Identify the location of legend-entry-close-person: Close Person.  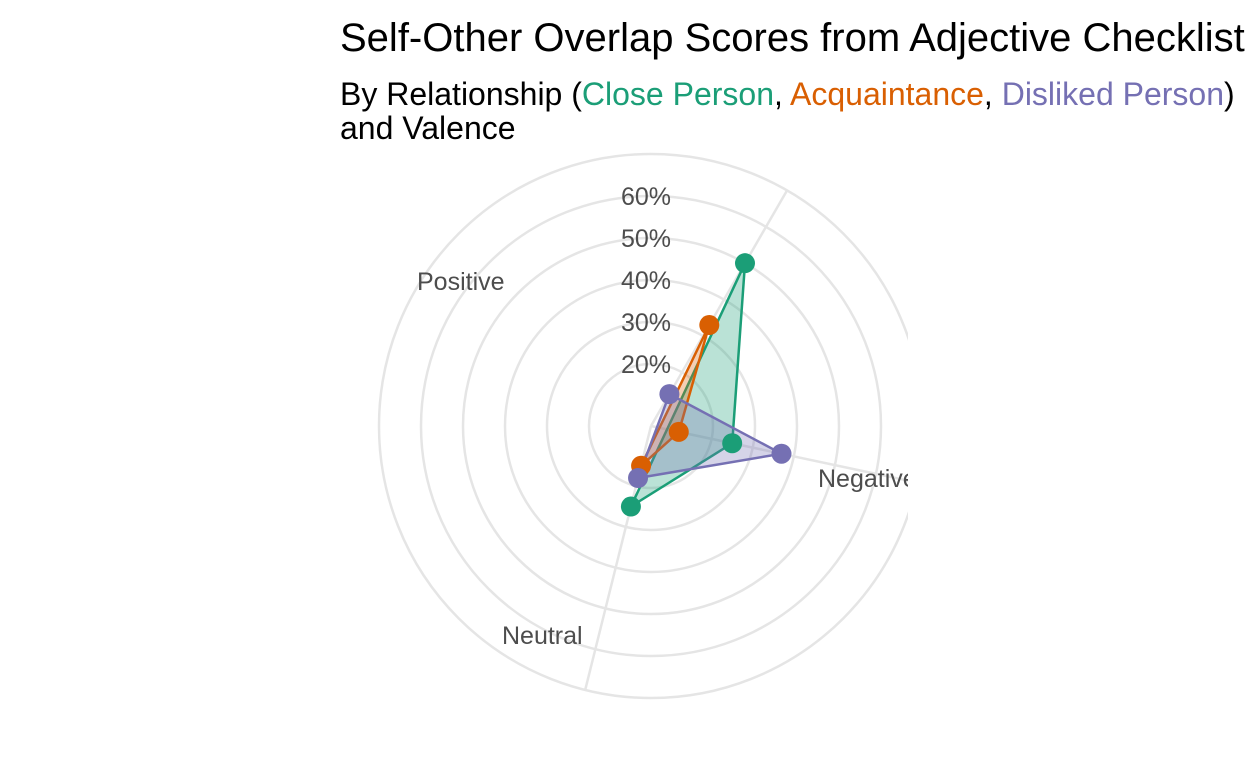
(678, 94).